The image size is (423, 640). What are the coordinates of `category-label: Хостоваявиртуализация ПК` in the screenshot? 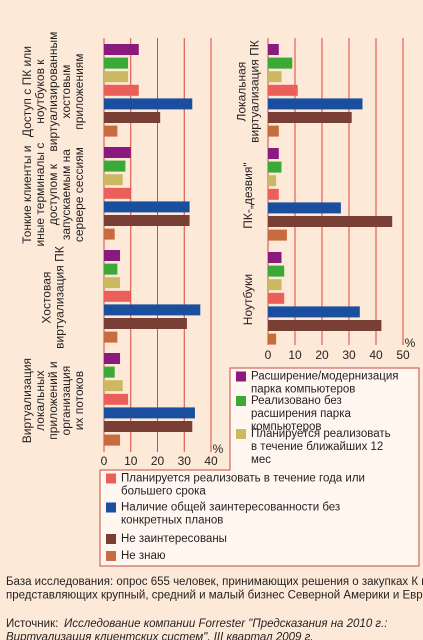 It's located at (53, 297).